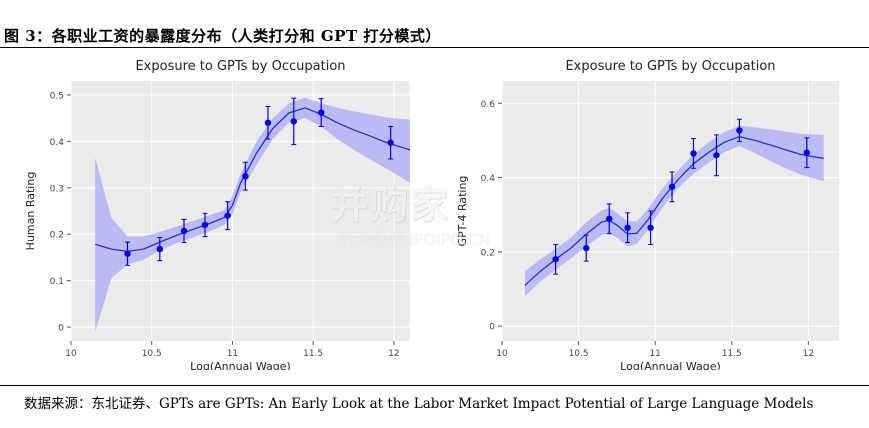 The height and width of the screenshot is (428, 869). Describe the element at coordinates (434, 47) in the screenshot. I see `top-rule` at that location.